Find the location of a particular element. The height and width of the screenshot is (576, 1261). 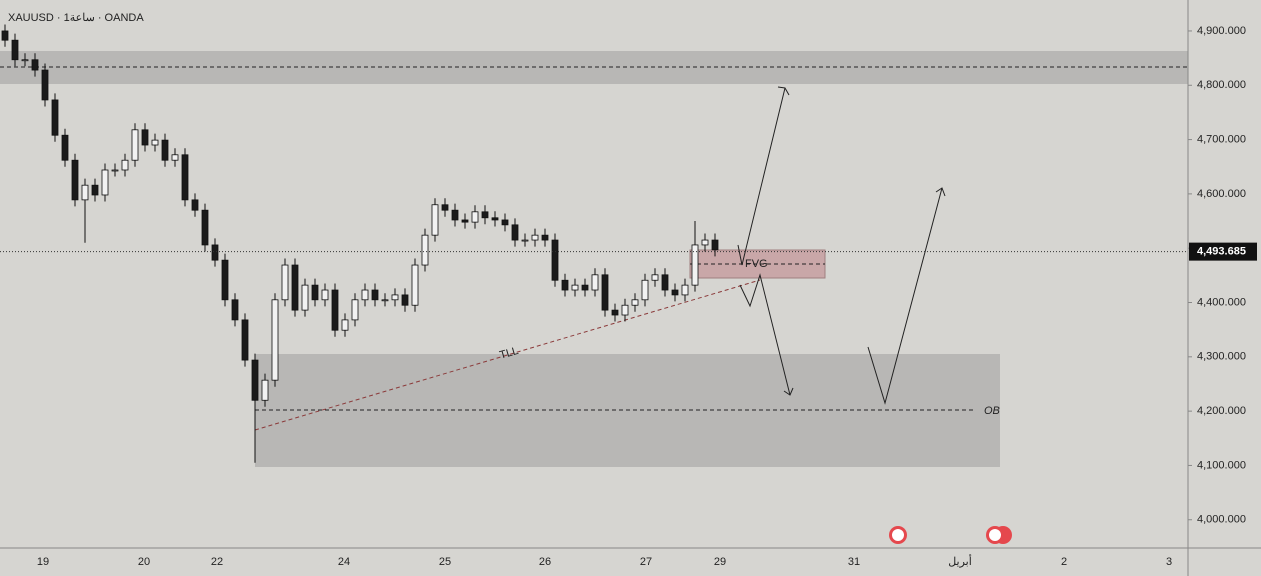

x-tick-label: 29 is located at coordinates (720, 562).